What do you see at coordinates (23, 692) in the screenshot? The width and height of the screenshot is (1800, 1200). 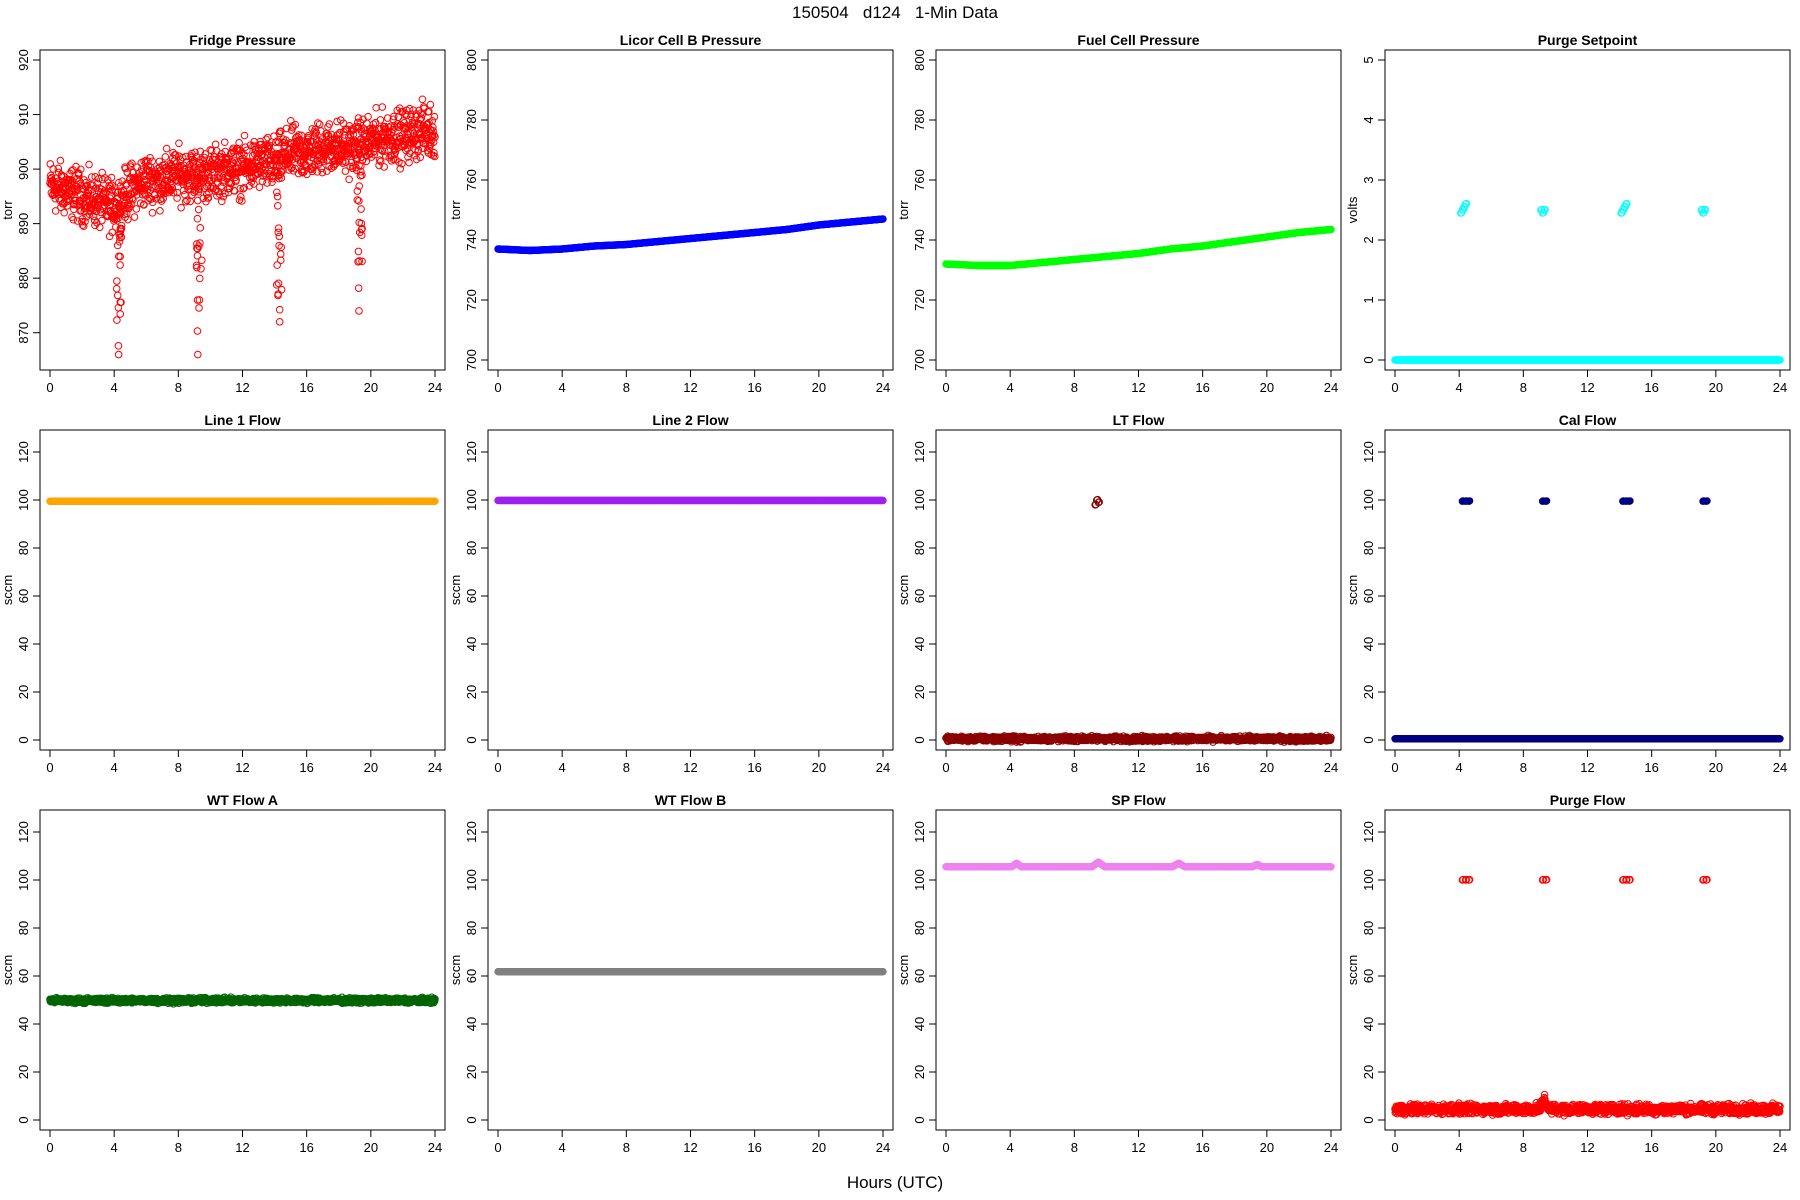 I see `y-tick-label: 20` at bounding box center [23, 692].